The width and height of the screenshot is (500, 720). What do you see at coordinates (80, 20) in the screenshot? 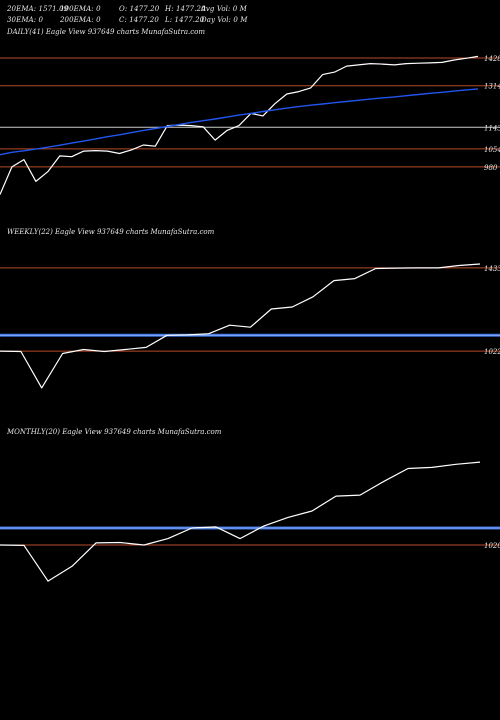
I see `ema200-label: 200EMA: 0` at bounding box center [80, 20].